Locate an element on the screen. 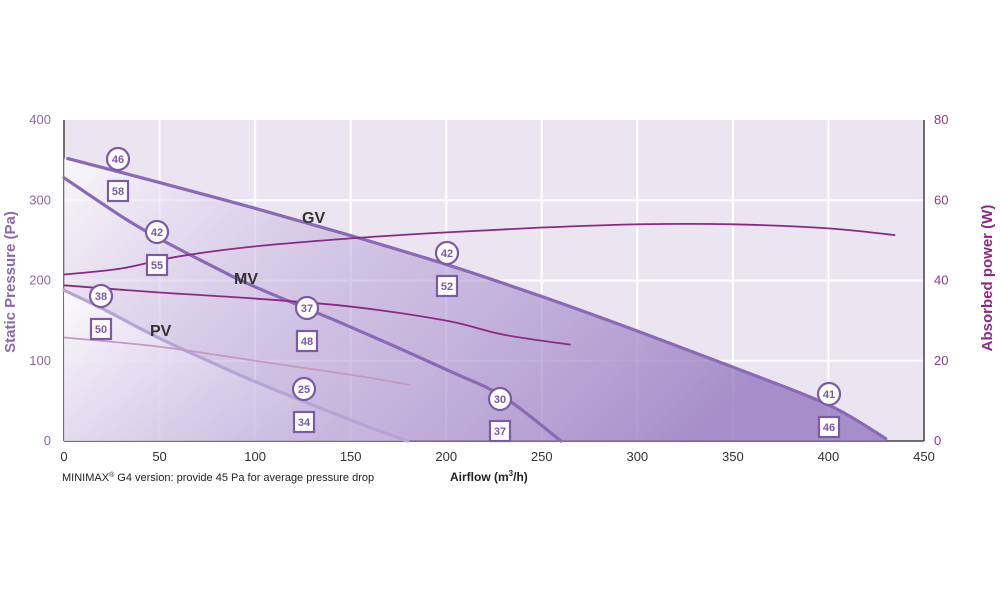 The height and width of the screenshot is (600, 1000). x-tick-label: 400 is located at coordinates (829, 456).